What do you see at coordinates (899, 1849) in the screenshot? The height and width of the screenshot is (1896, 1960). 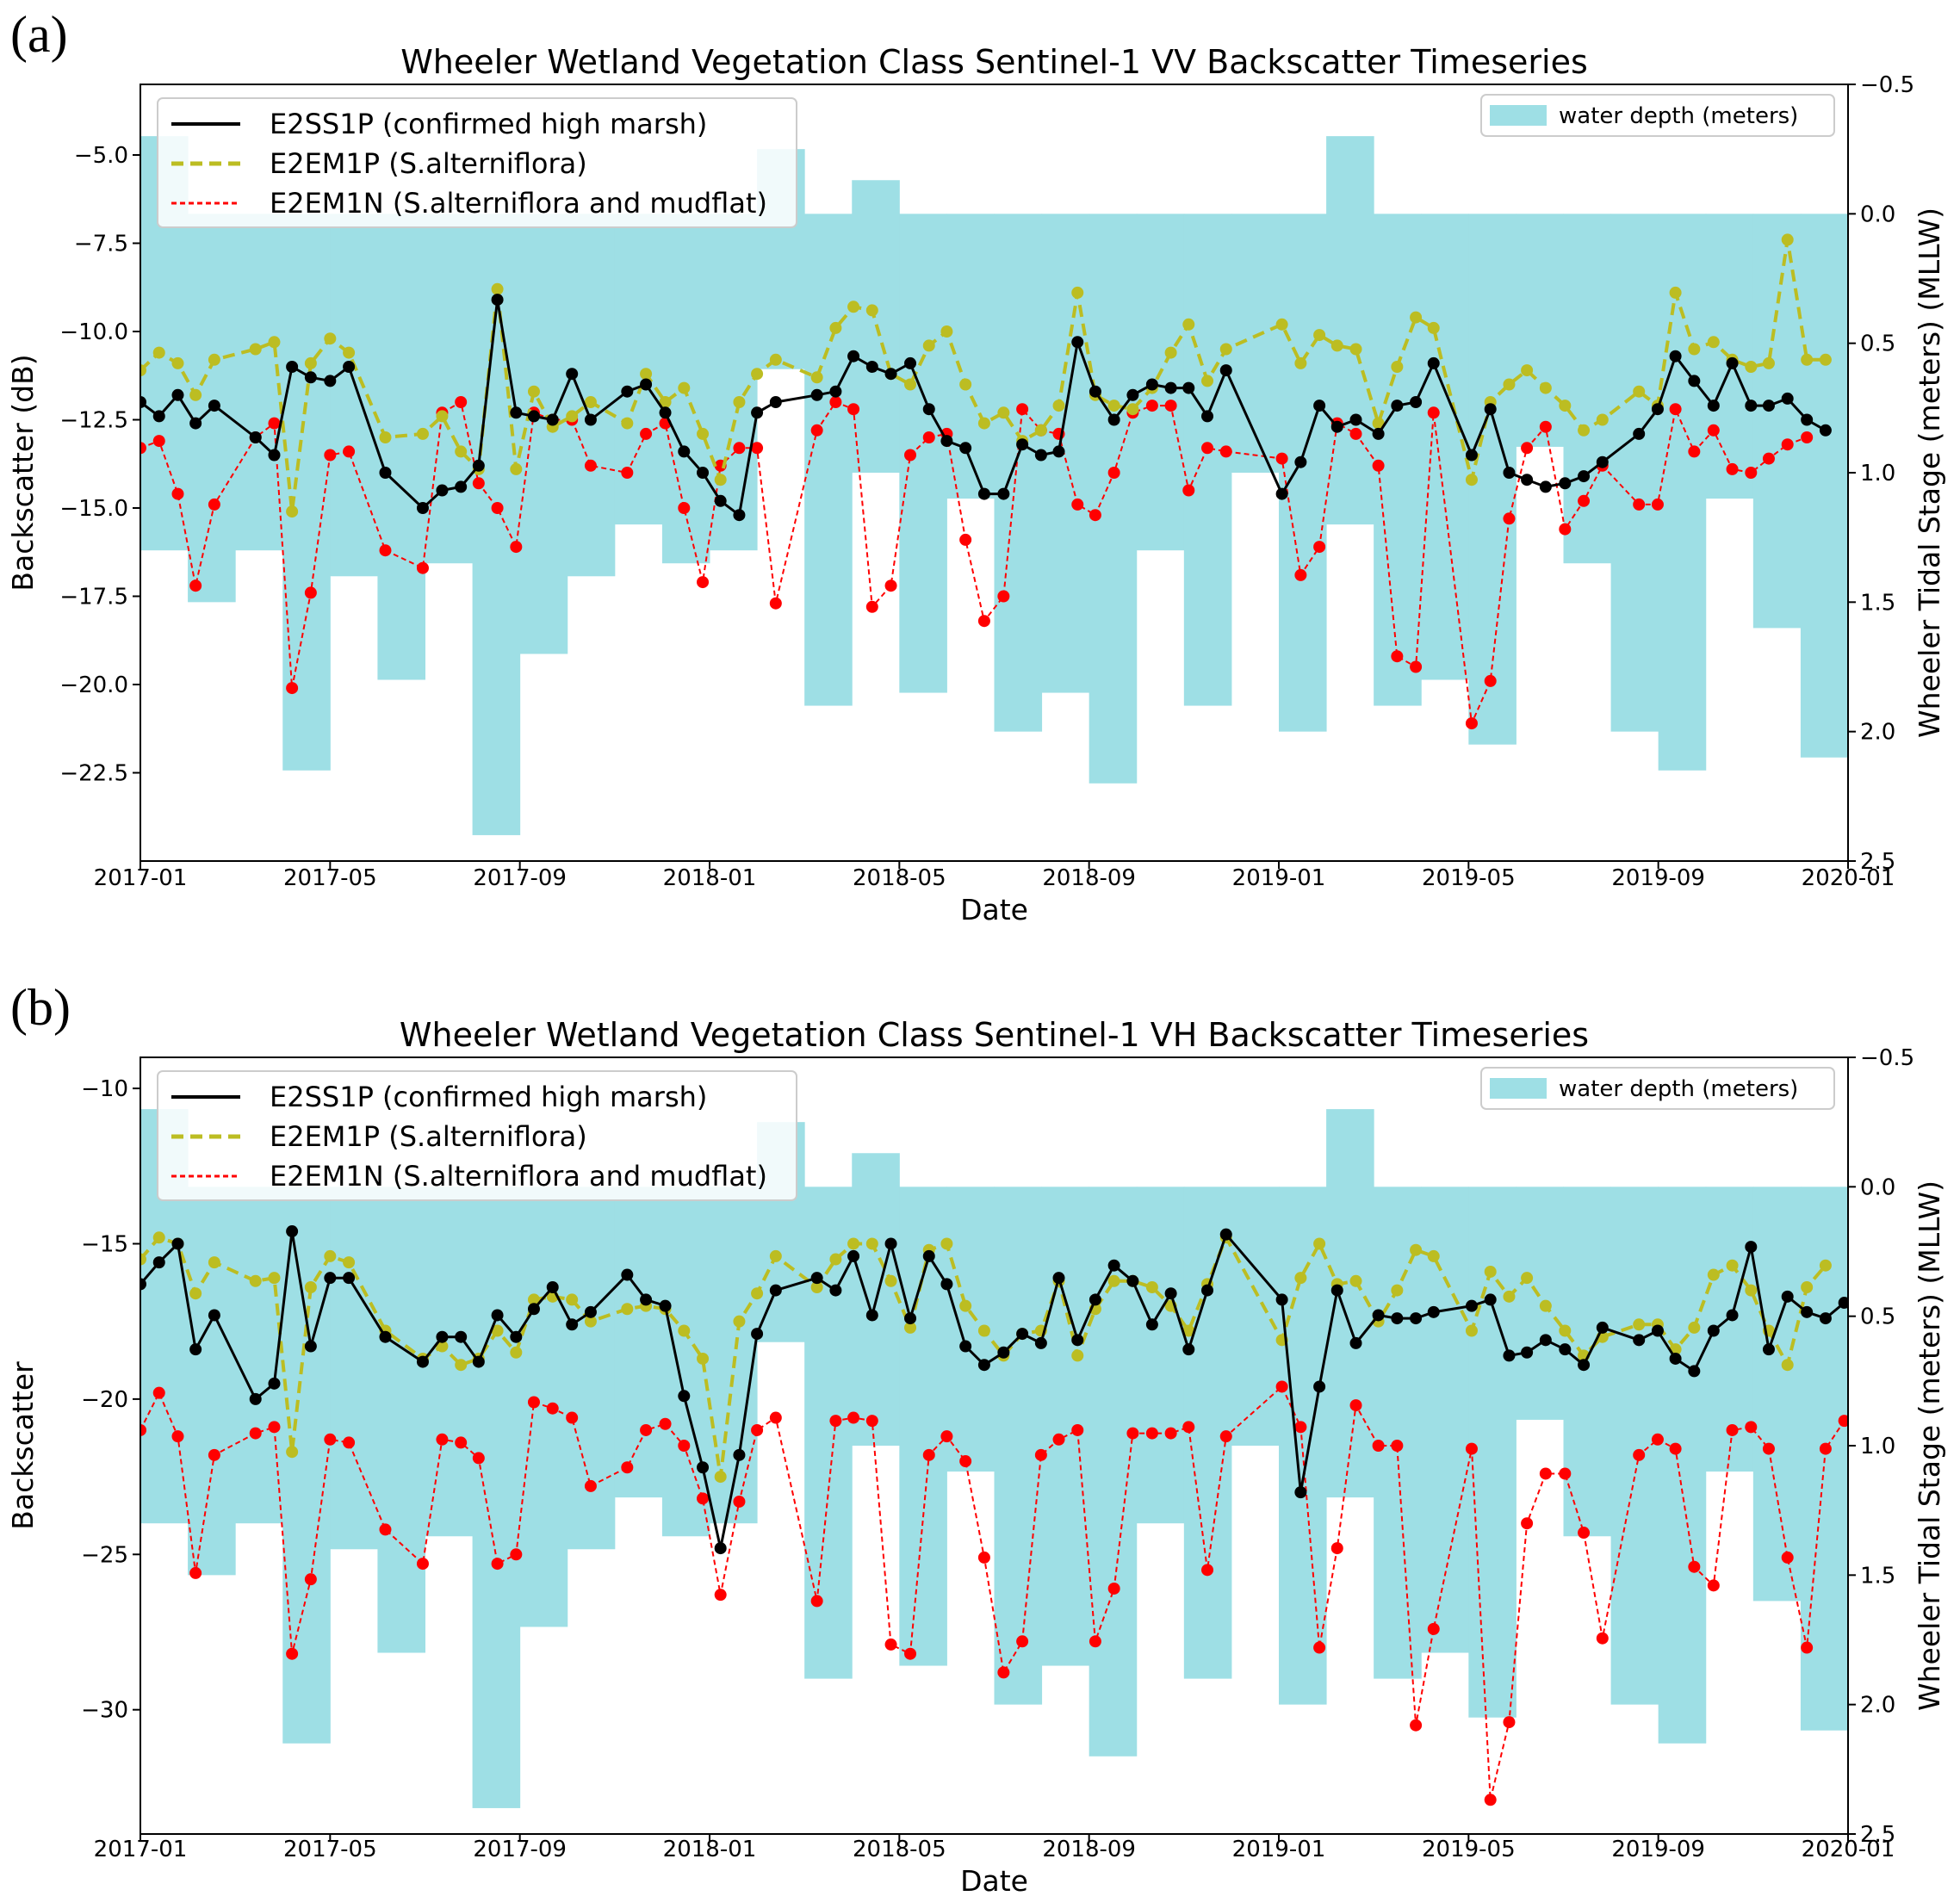 I see `x-tick-label: 2018-05` at bounding box center [899, 1849].